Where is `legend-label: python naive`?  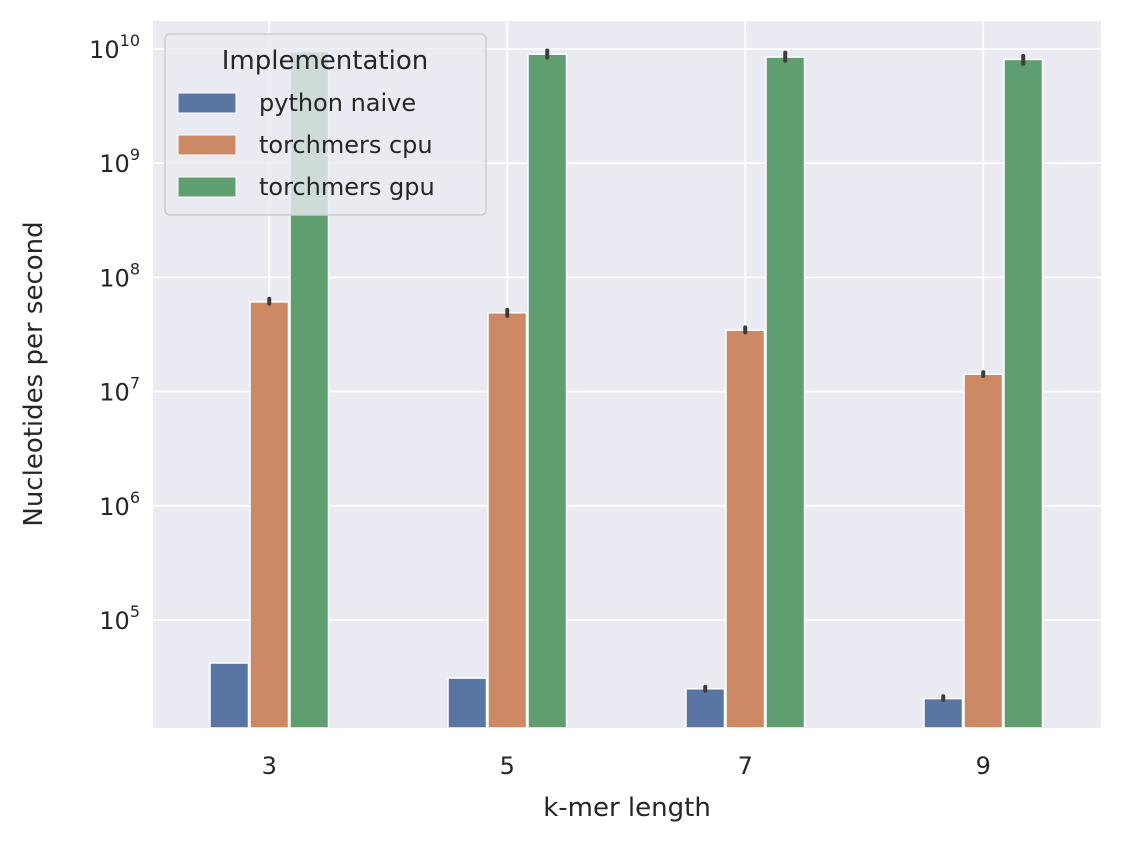
legend-label: python naive is located at coordinates (337, 103).